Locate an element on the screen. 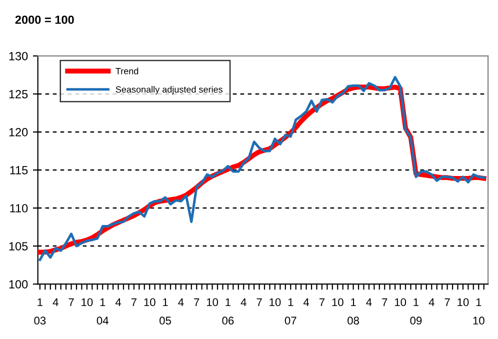 This screenshot has height=339, width=498. x-tick-label: 1 03 is located at coordinates (40, 311).